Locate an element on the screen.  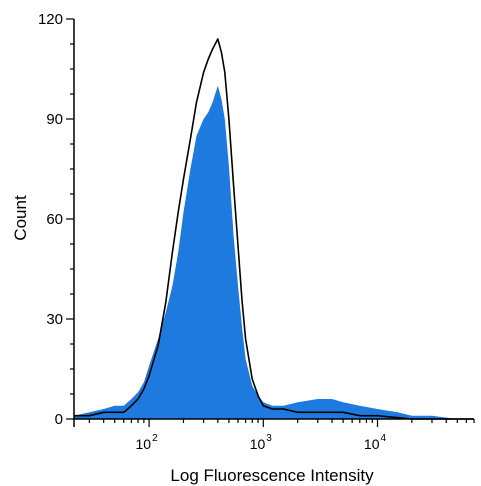
y-tick-label: 120 is located at coordinates (50, 19).